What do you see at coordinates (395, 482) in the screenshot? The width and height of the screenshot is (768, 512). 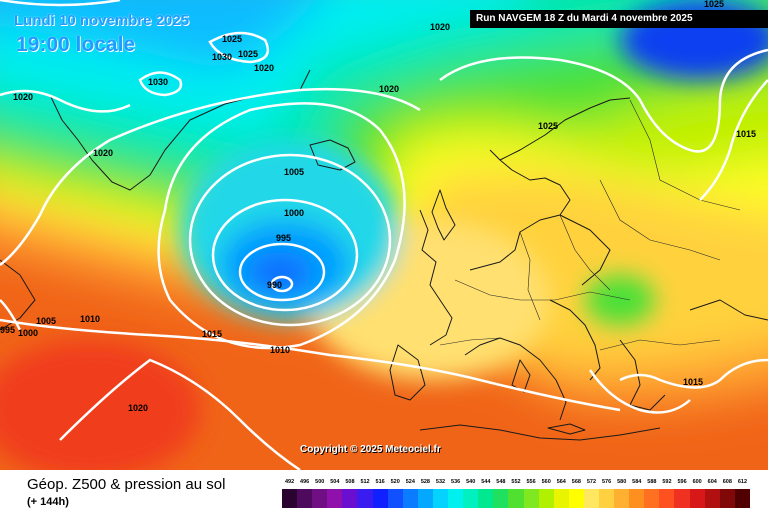 I see `scale-label: 520` at bounding box center [395, 482].